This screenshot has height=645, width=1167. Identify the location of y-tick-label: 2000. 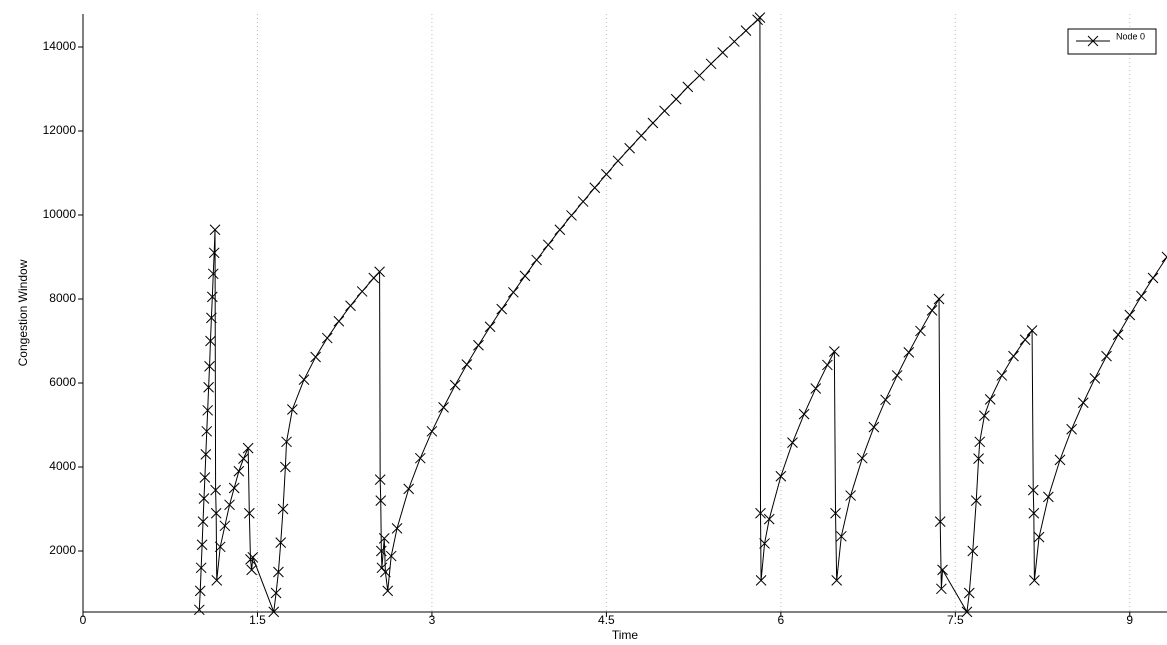
(62, 550).